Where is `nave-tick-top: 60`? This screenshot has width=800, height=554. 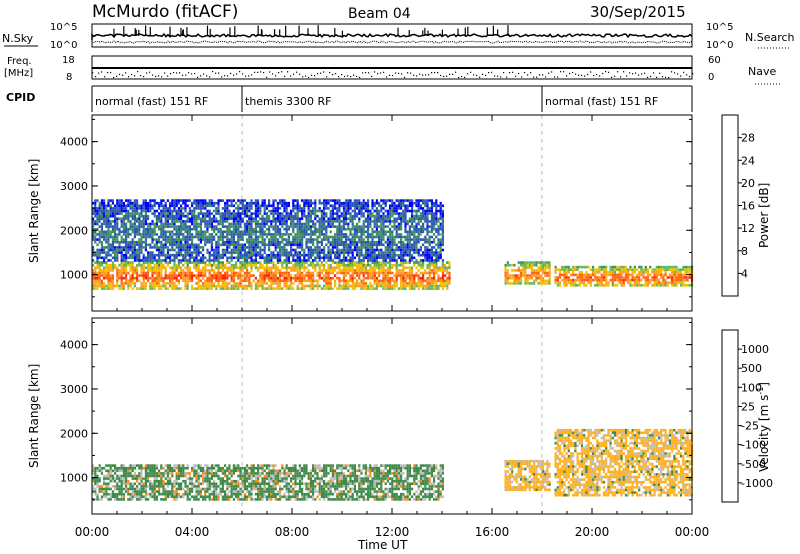
nave-tick-top: 60 is located at coordinates (714, 60).